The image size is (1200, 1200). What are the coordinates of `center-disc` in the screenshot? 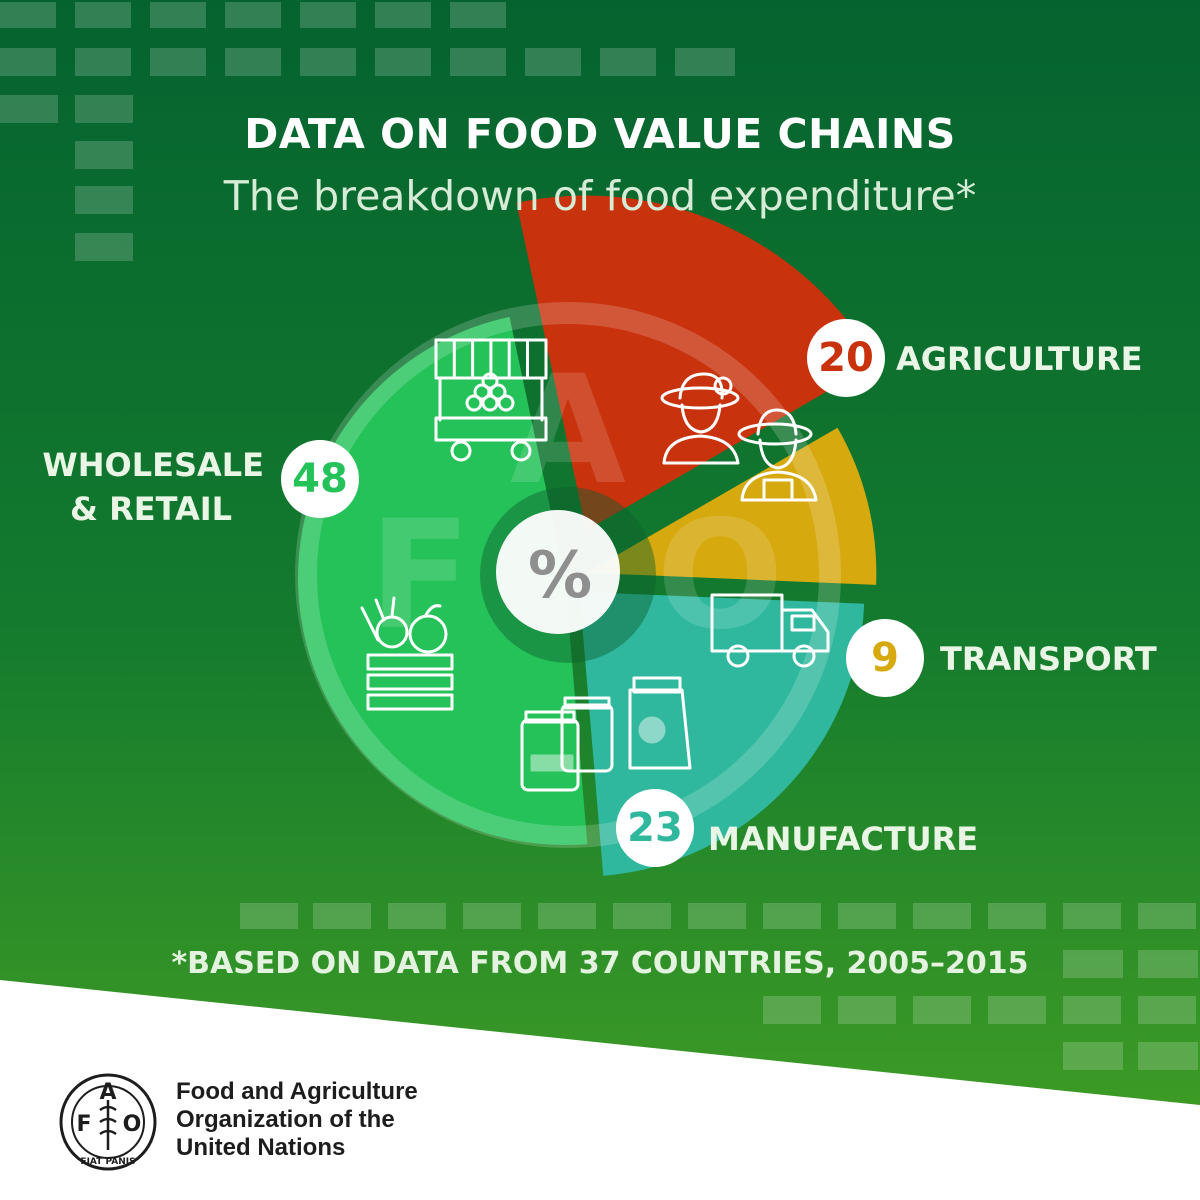 It's located at (558, 572).